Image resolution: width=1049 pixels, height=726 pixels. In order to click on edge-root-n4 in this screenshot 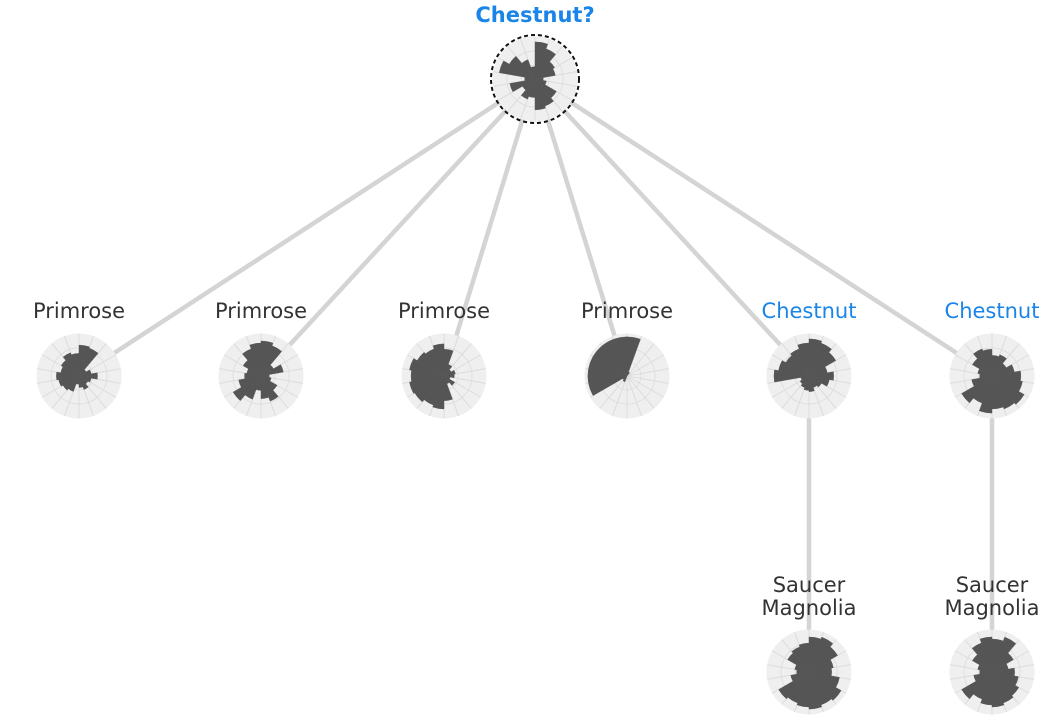, I will do `click(581, 227)`.